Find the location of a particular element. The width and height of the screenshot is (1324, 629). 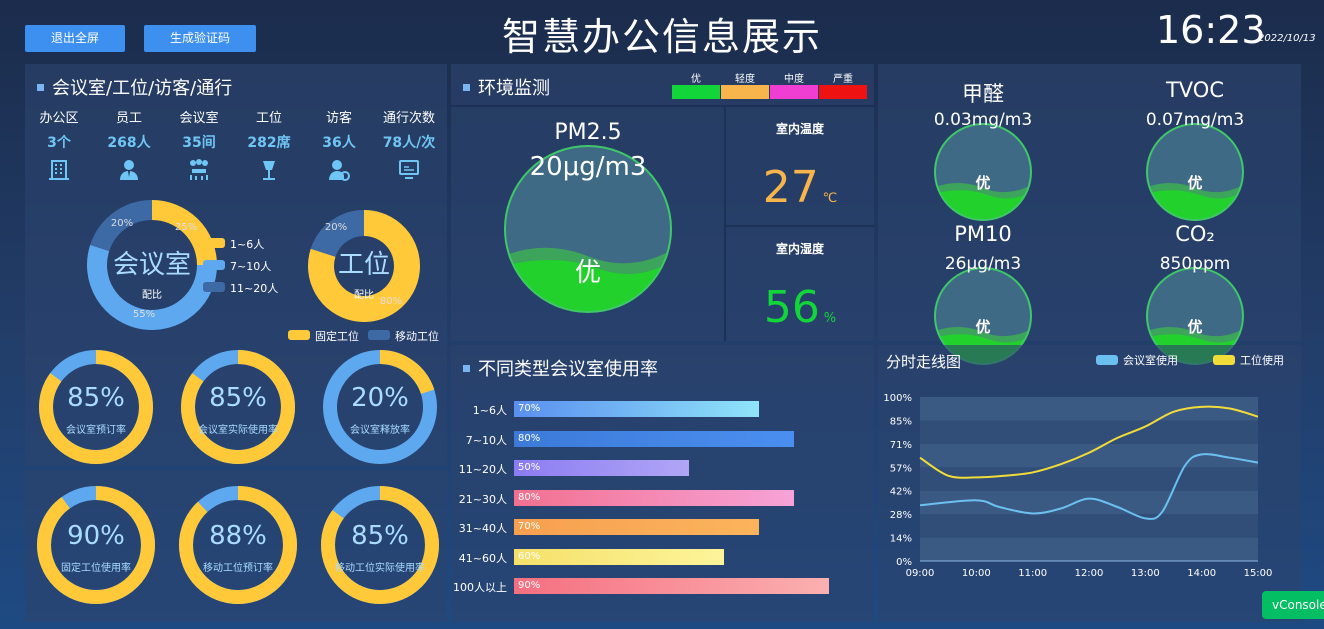

legend-label-room-usage: 会议室使用 is located at coordinates (1150, 360).